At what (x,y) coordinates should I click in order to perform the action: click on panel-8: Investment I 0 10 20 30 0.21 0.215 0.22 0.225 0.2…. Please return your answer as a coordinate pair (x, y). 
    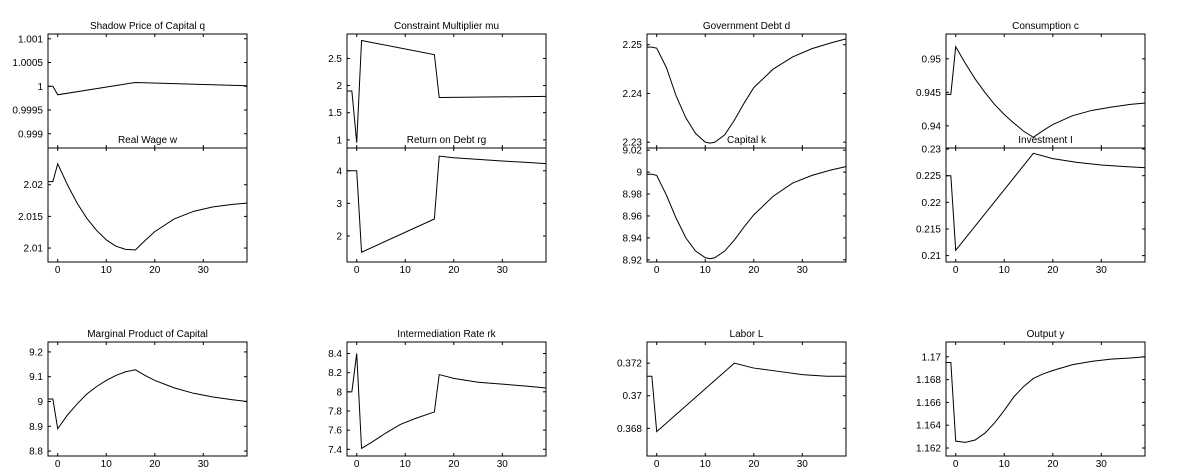
    Looking at the image, I should click on (1031, 205).